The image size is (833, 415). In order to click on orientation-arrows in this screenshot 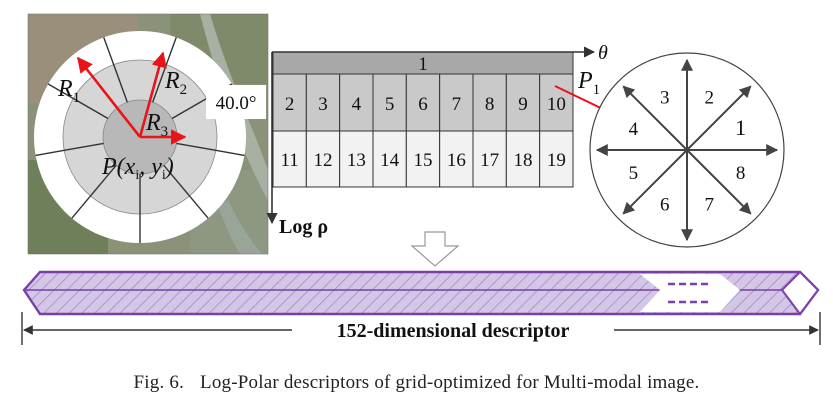, I will do `click(687, 150)`.